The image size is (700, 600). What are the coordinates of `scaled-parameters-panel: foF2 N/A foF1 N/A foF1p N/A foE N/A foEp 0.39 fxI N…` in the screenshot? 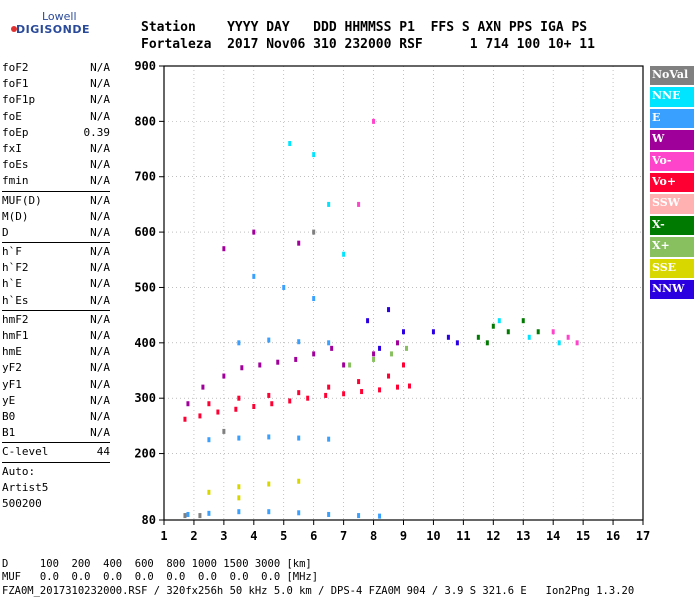 It's located at (56, 286).